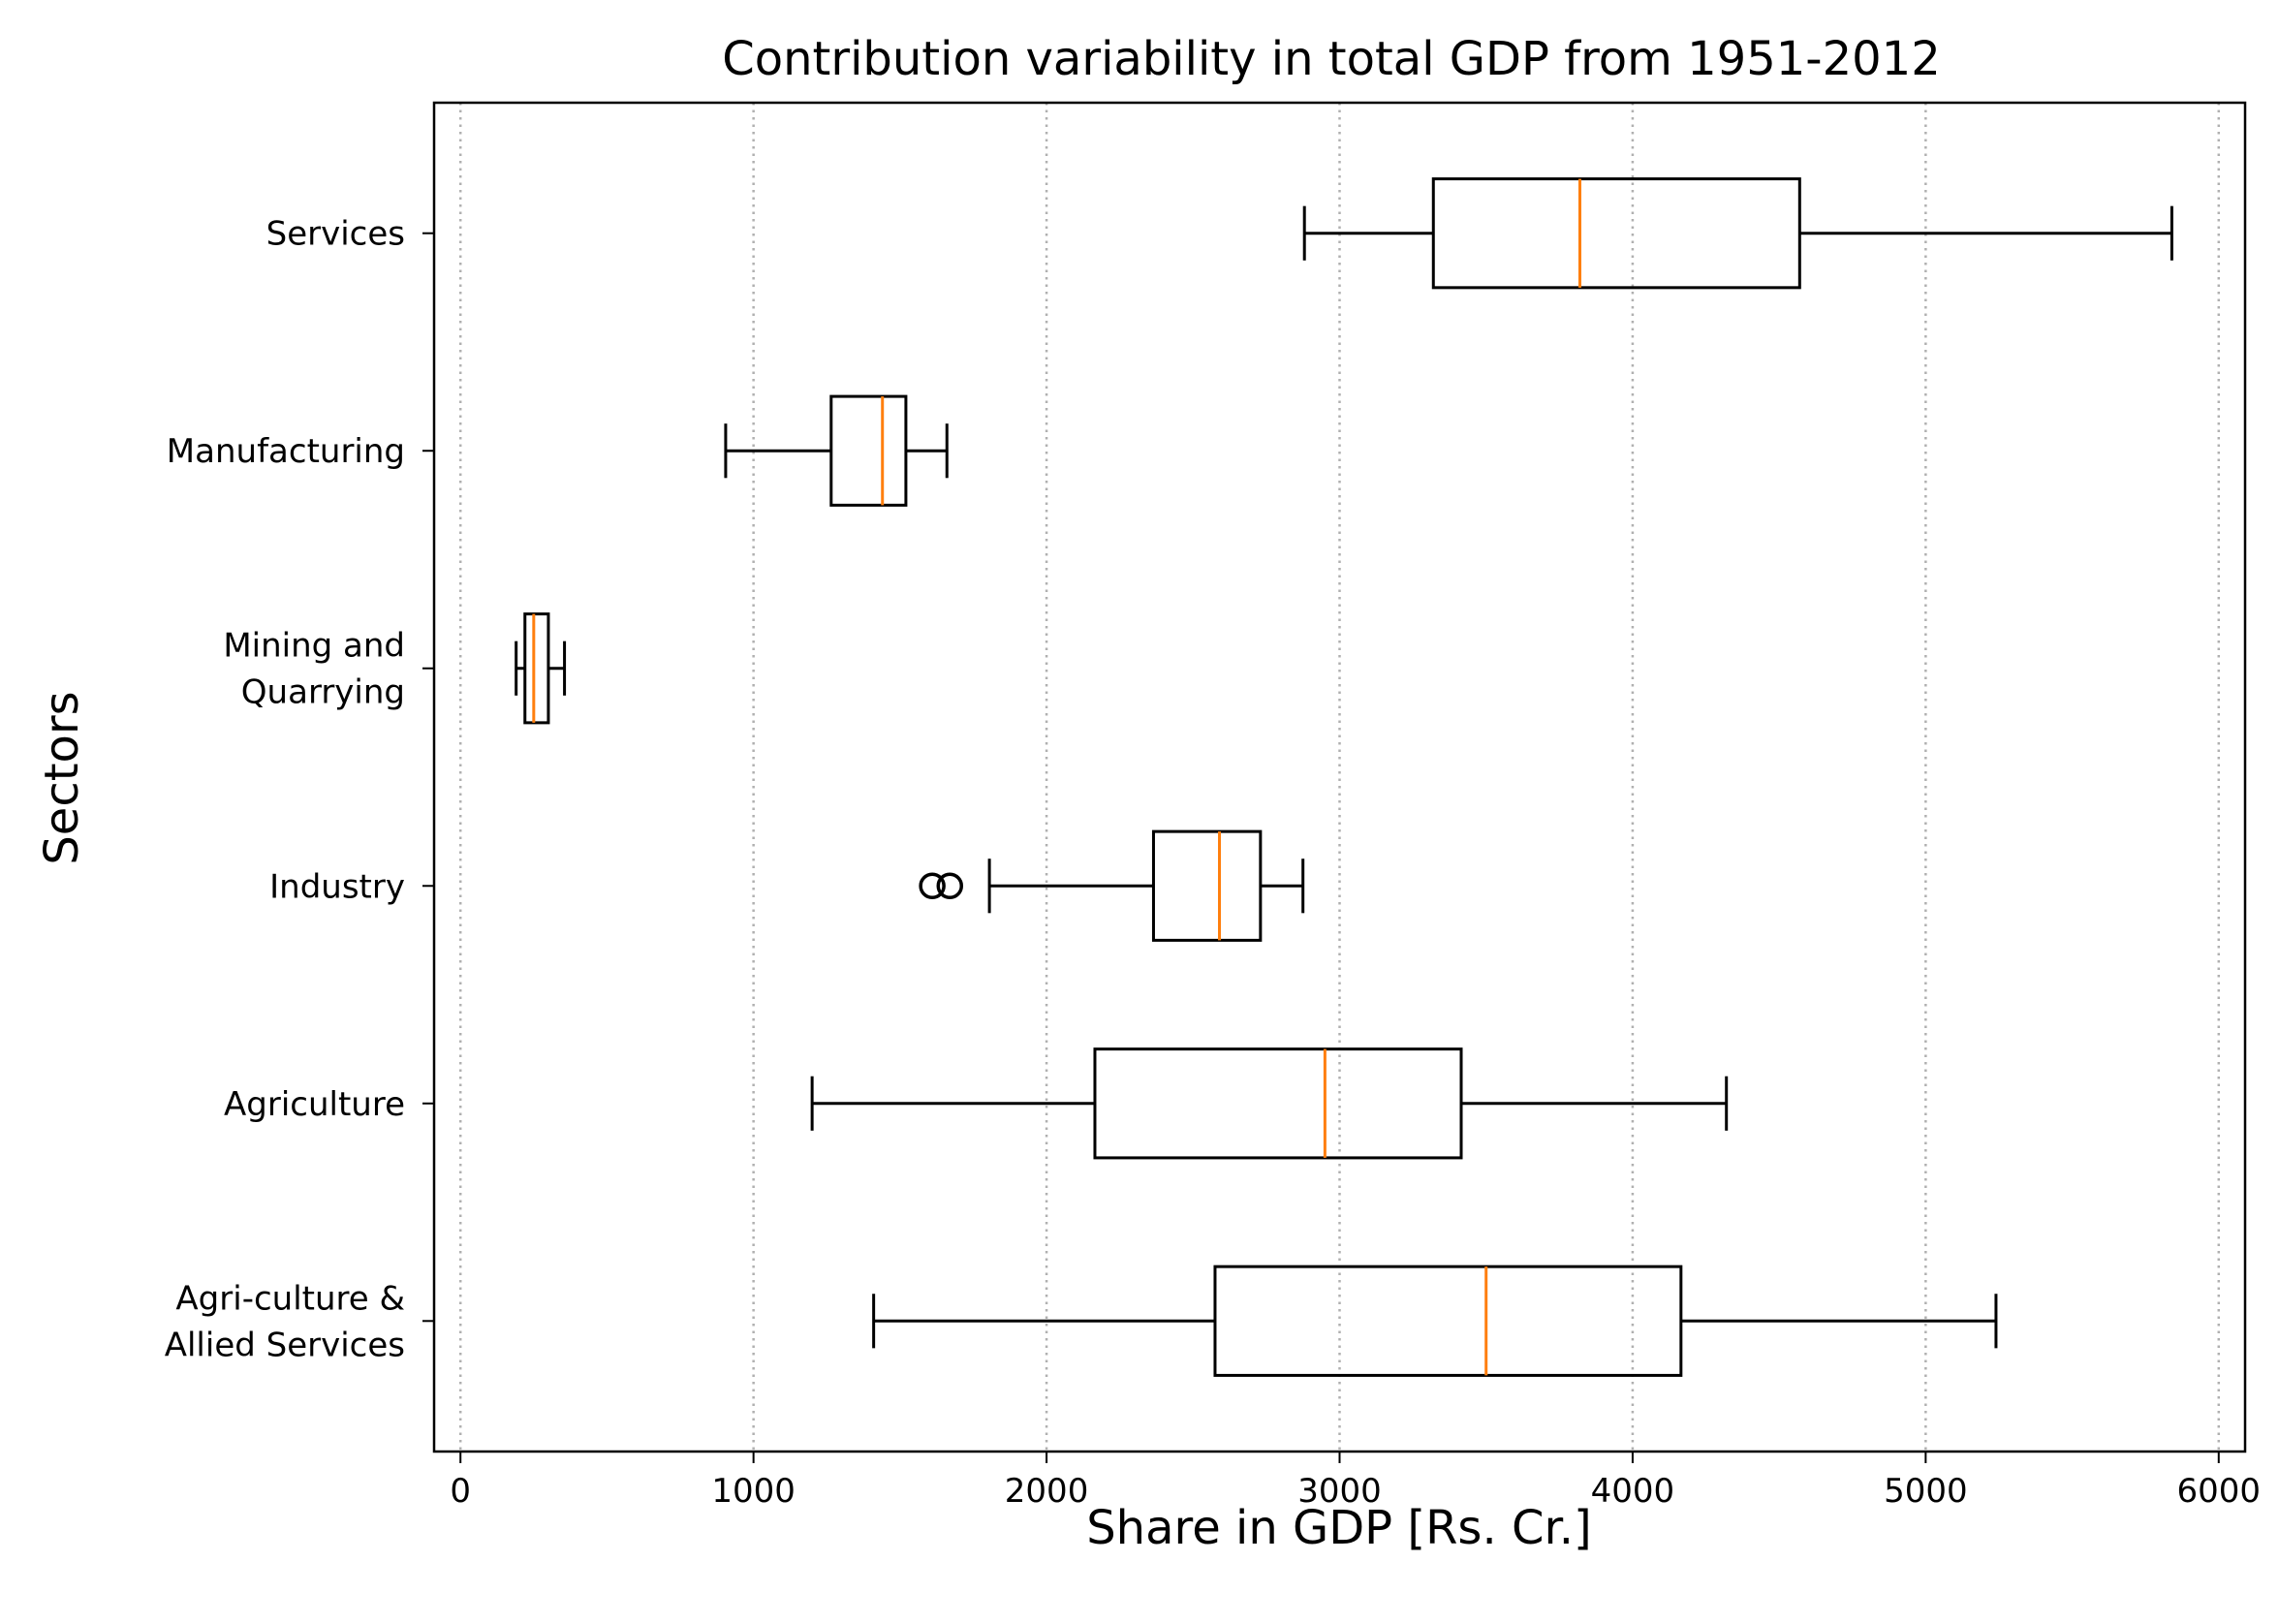 Image resolution: width=2279 pixels, height=1624 pixels. I want to click on y-axis-label: Sectors, so click(62, 778).